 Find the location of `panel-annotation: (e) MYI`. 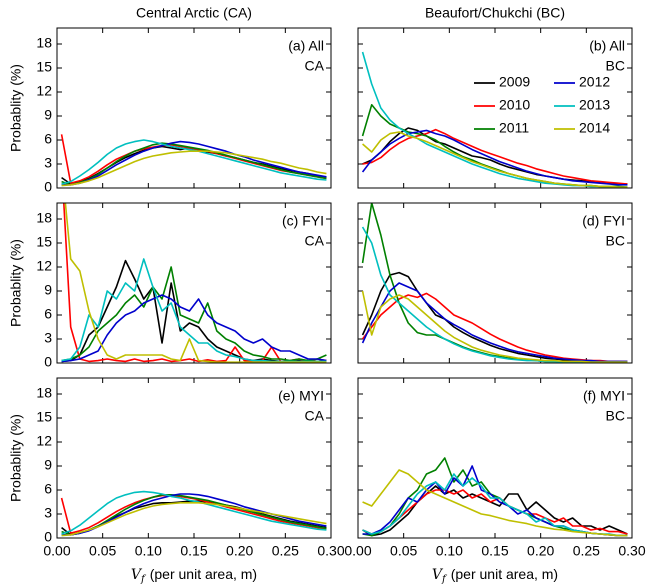

panel-annotation: (e) MYI is located at coordinates (301, 396).